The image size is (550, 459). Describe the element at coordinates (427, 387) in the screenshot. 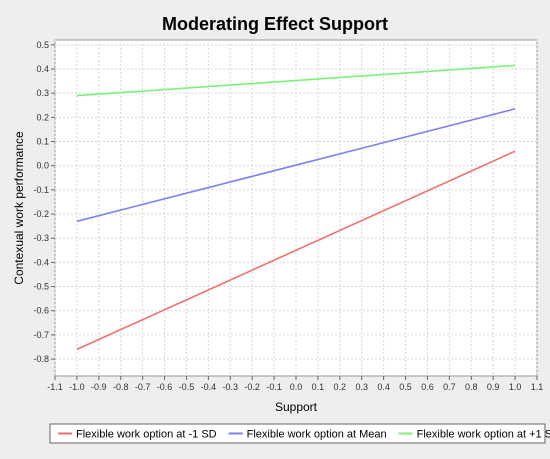

I see `x-tick-label: 0.6` at that location.